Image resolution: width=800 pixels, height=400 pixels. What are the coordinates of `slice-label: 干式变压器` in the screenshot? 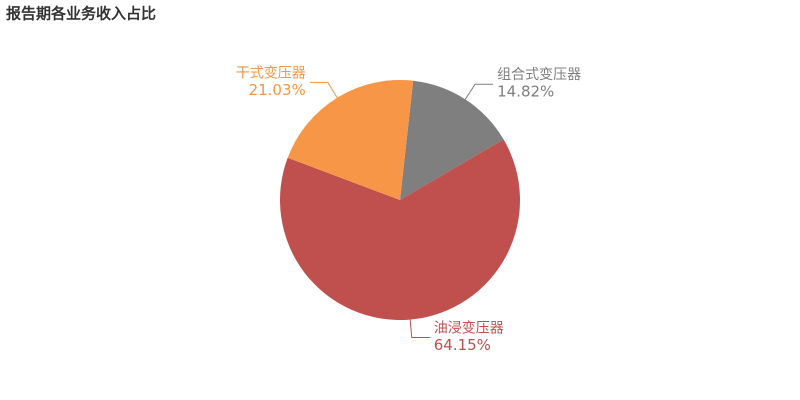 It's located at (271, 73).